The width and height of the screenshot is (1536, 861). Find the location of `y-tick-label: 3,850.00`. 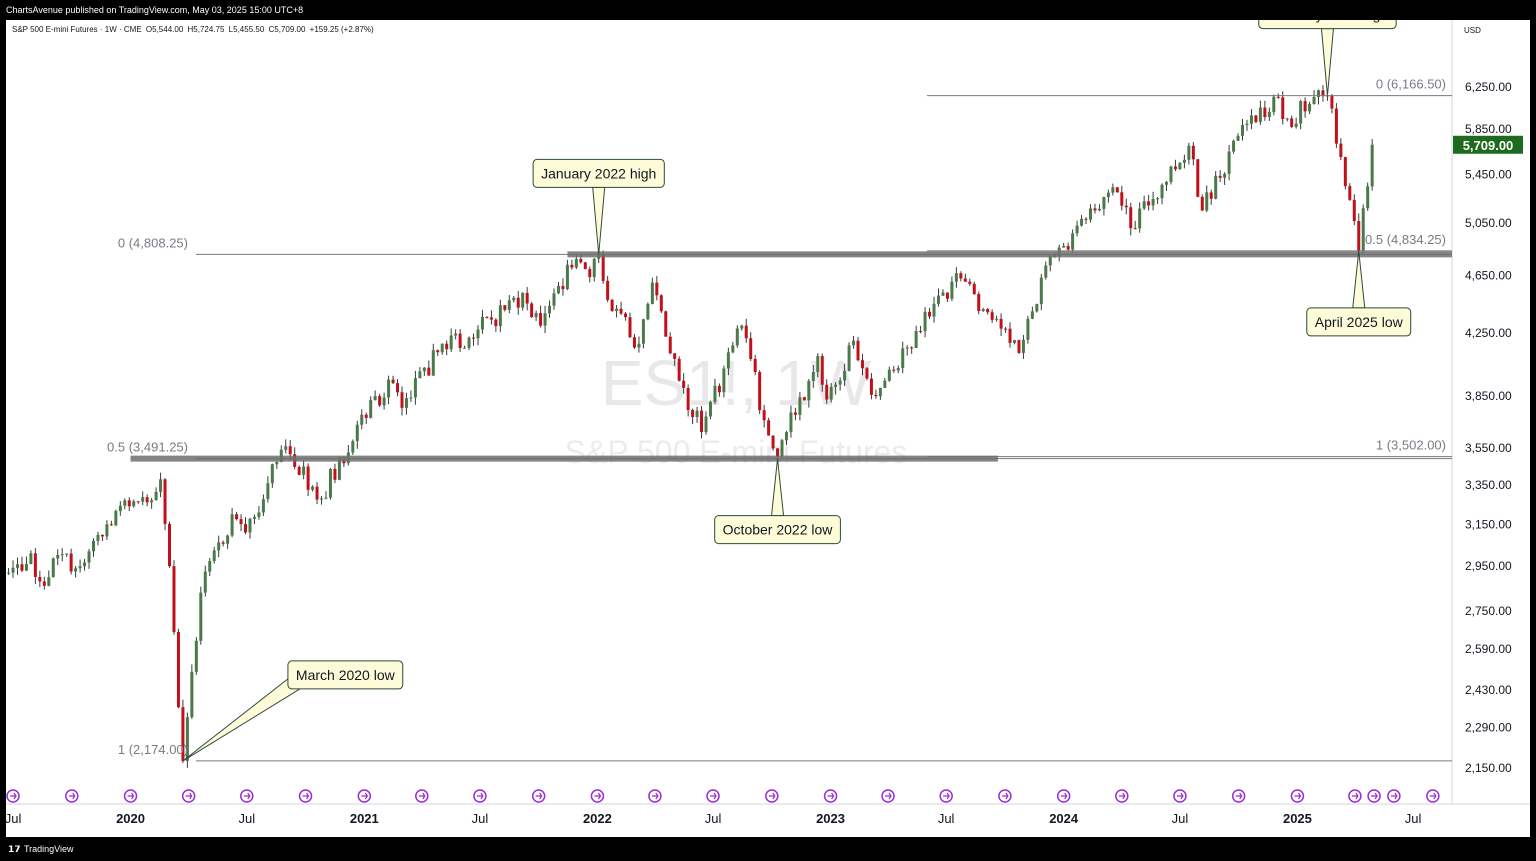

y-tick-label: 3,850.00 is located at coordinates (1488, 396).